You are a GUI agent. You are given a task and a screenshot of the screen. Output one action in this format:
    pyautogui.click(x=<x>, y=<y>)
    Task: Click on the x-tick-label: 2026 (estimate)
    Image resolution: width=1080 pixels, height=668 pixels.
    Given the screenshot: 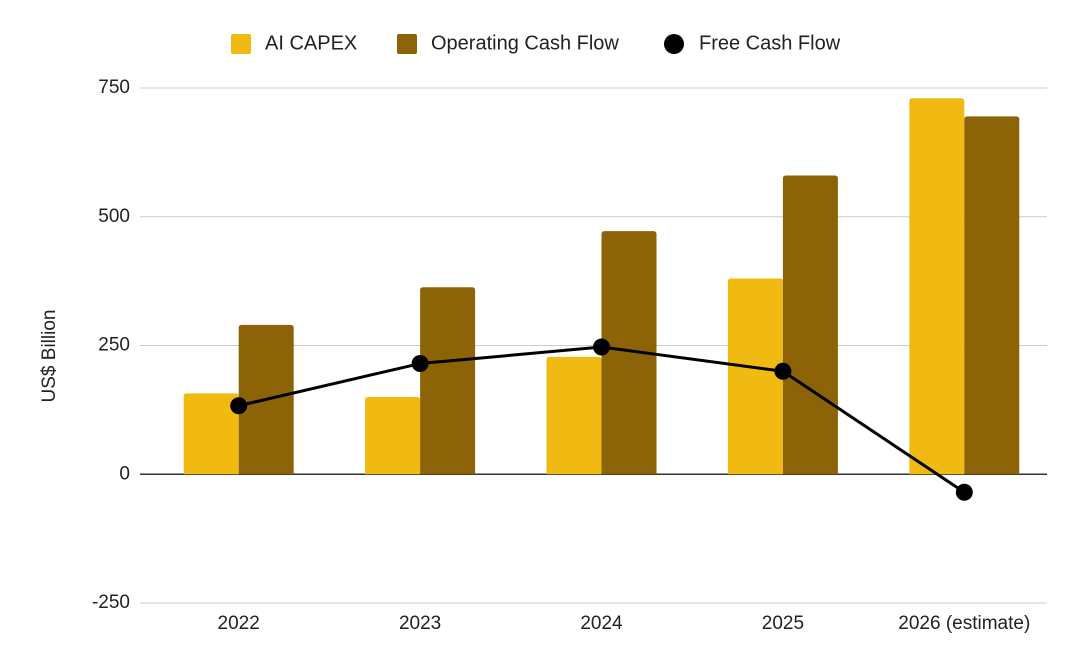 What is the action you would take?
    pyautogui.click(x=964, y=623)
    